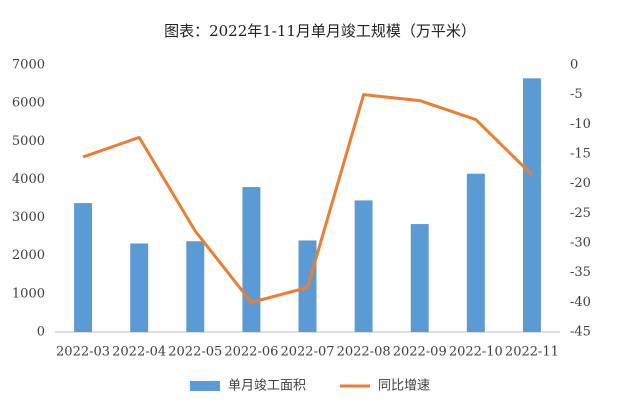  What do you see at coordinates (267, 386) in the screenshot?
I see `legend-label: 单月竣工面积` at bounding box center [267, 386].